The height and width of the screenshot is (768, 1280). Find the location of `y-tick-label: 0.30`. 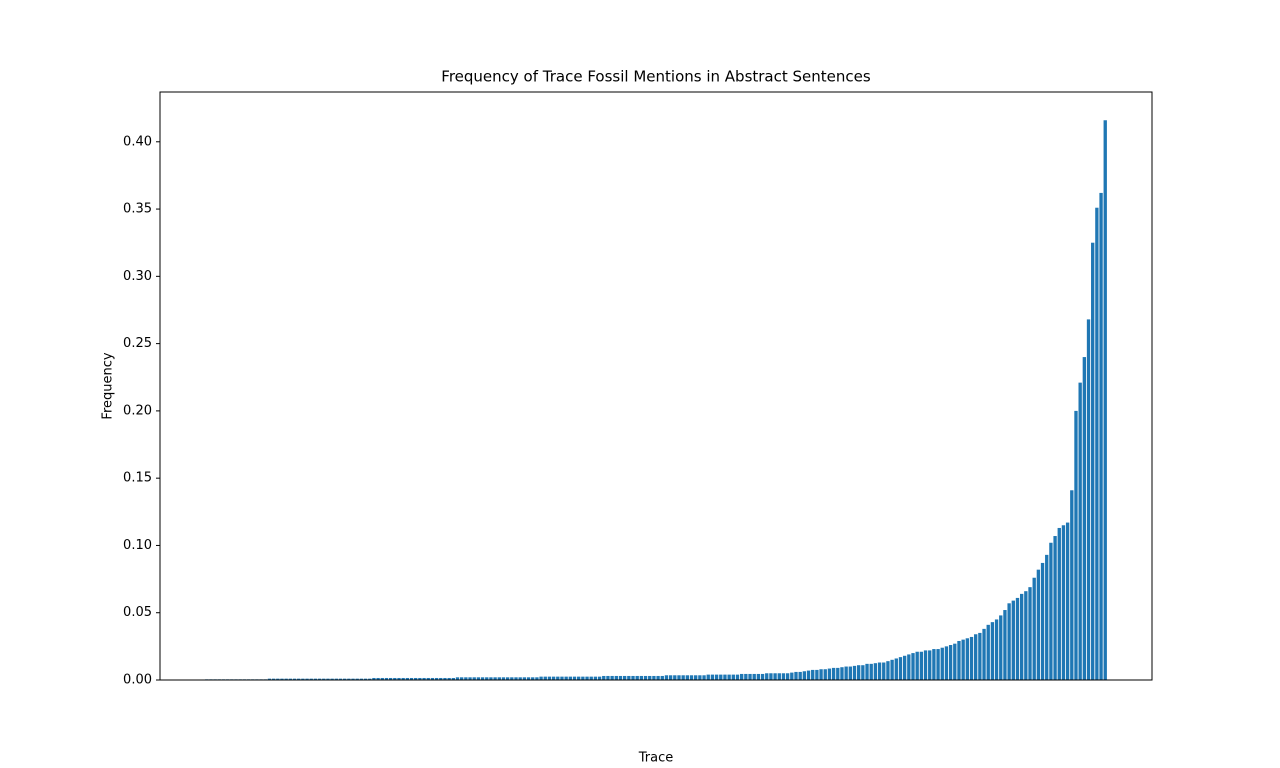

y-tick-label: 0.30 is located at coordinates (137, 276).